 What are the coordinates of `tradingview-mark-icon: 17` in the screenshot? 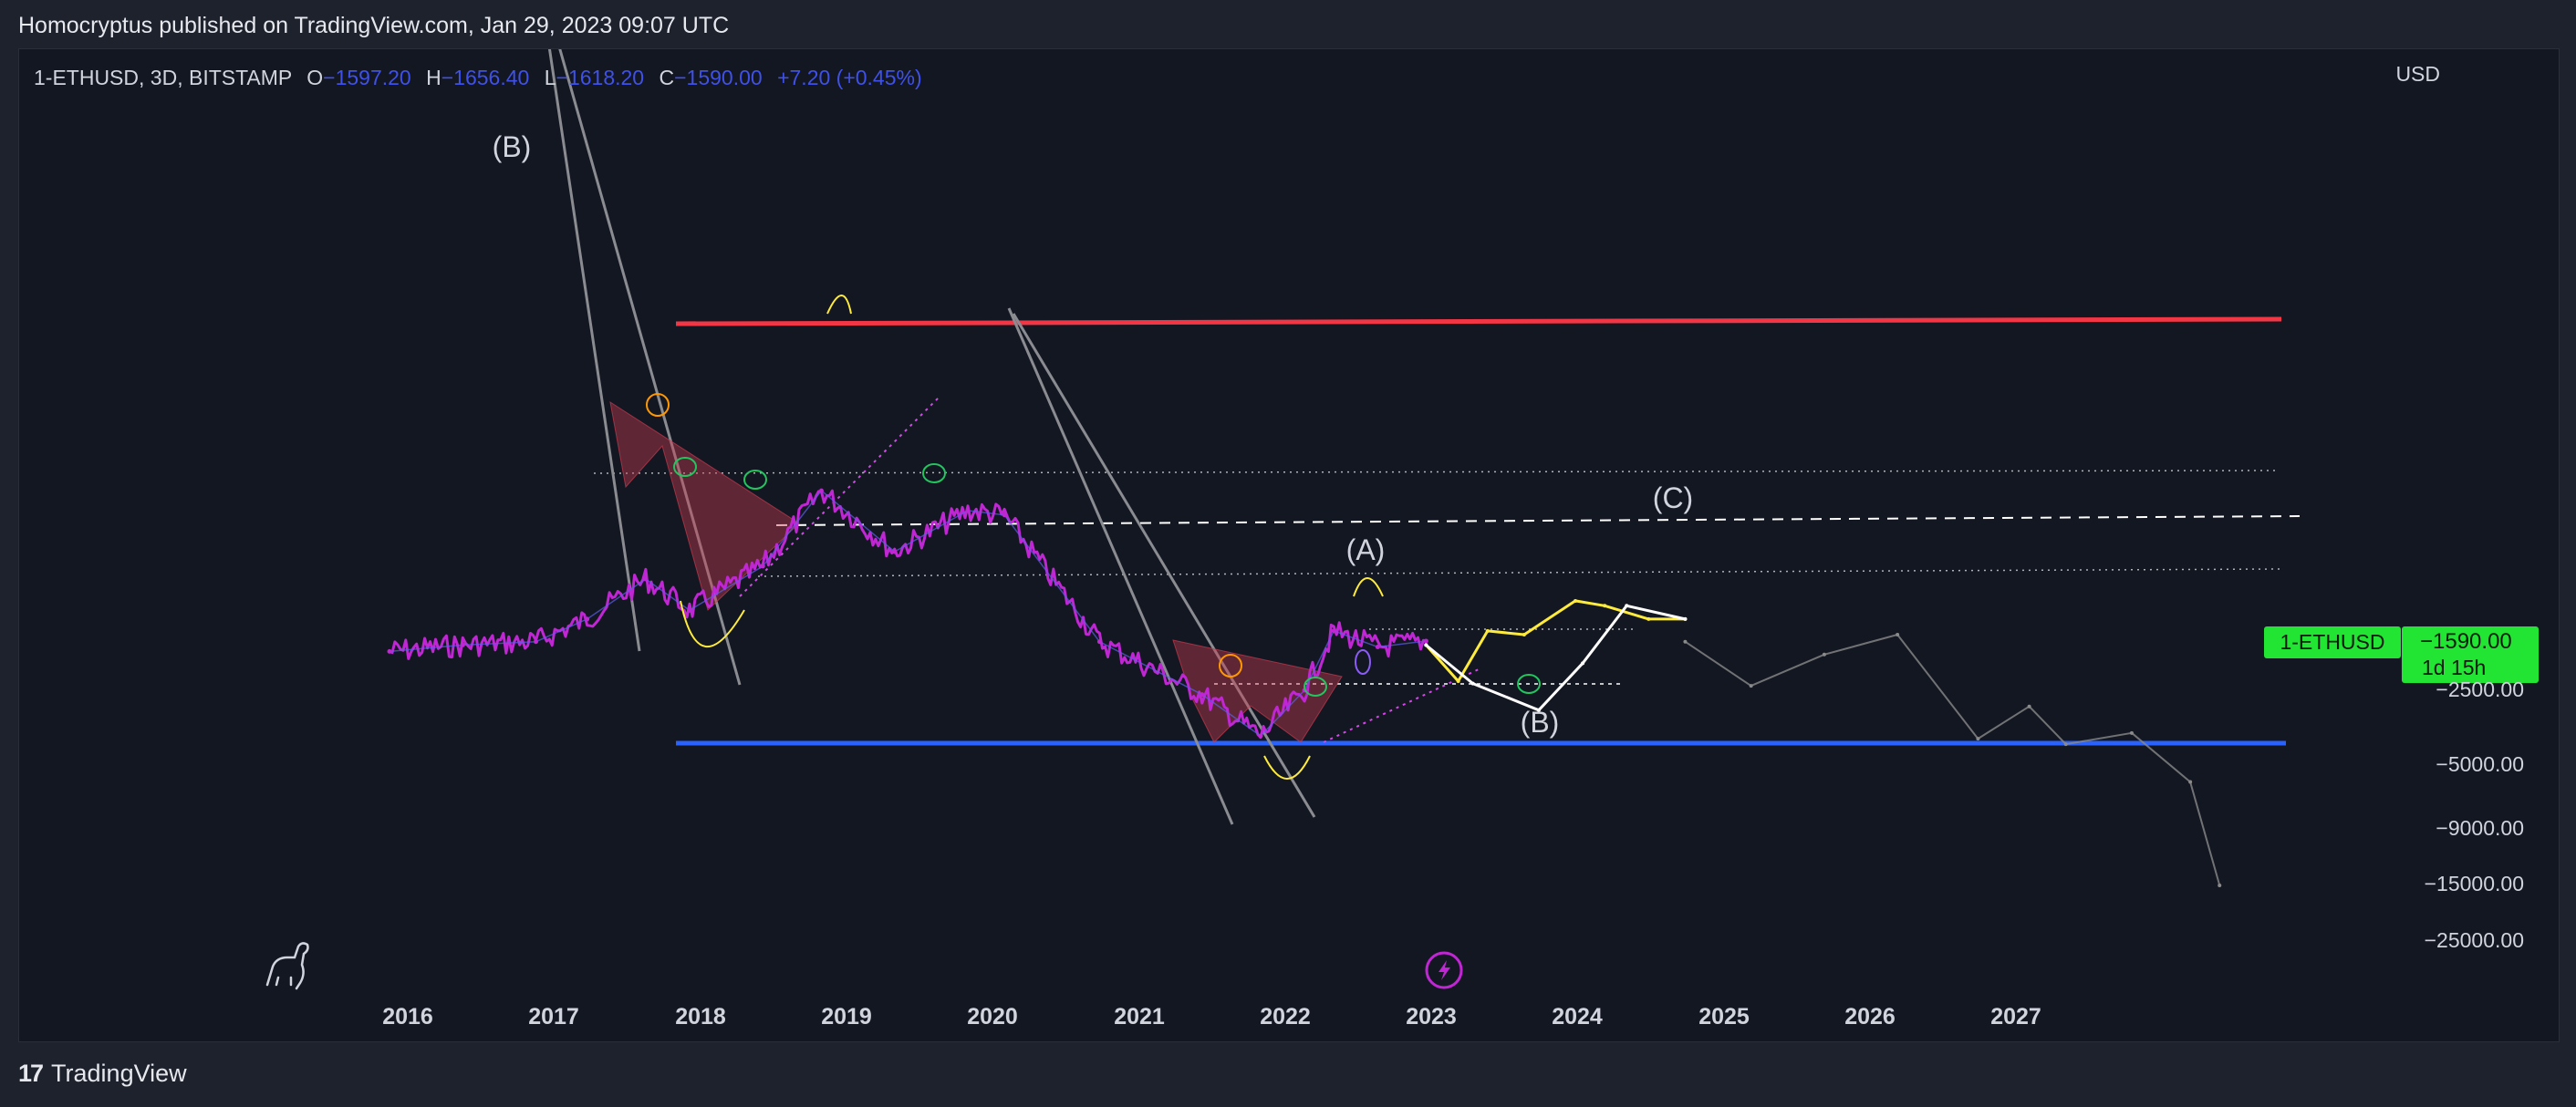 It's located at (31, 1073).